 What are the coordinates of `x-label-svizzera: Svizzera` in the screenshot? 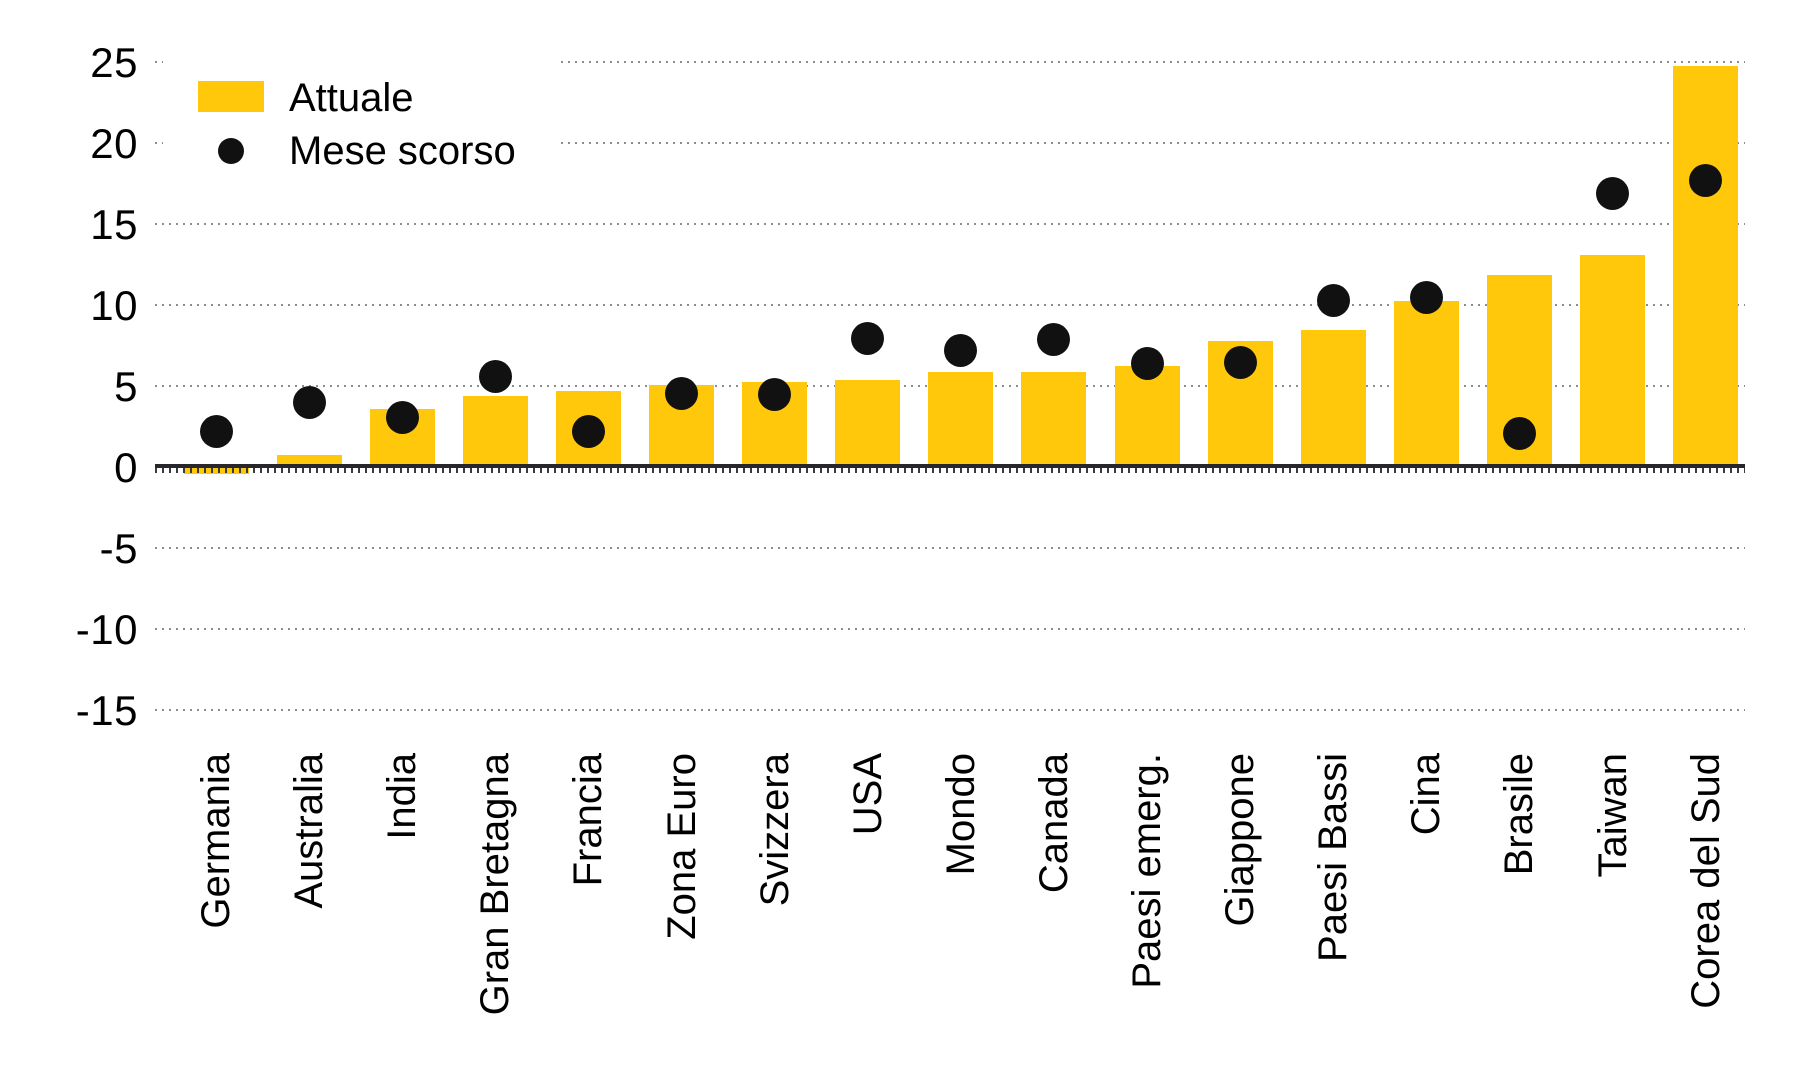 It's located at (774, 830).